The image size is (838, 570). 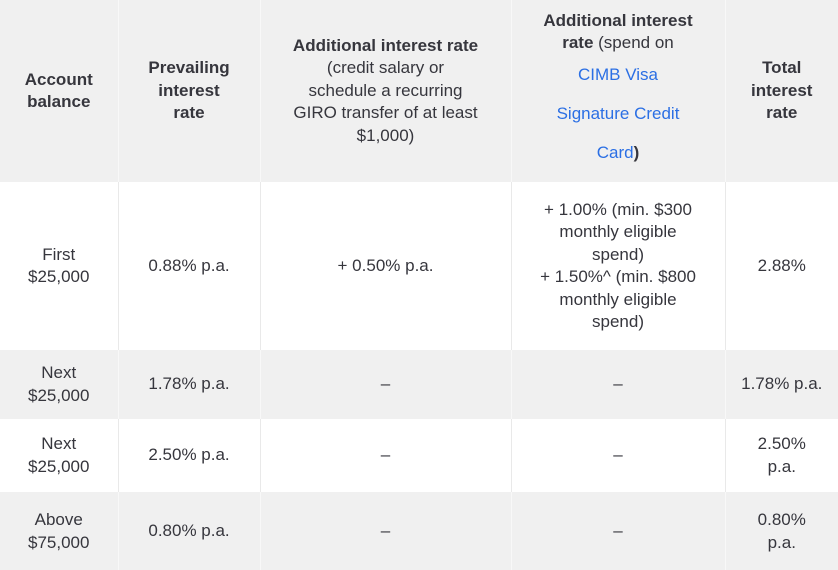 I want to click on cell-value: 2.88%, so click(x=781, y=265).